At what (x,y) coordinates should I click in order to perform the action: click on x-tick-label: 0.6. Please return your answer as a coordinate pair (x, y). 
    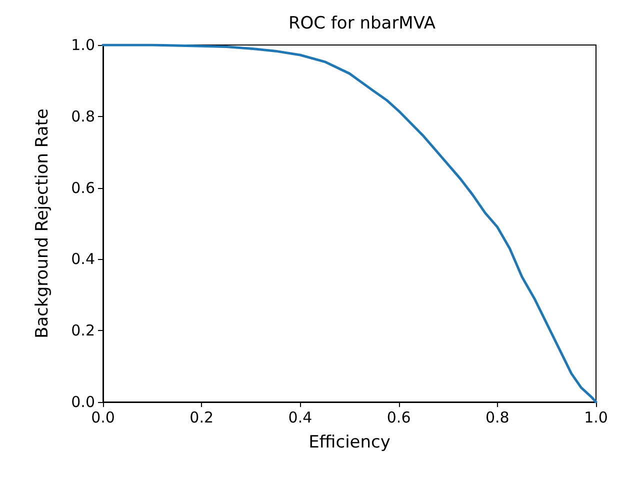
    Looking at the image, I should click on (398, 417).